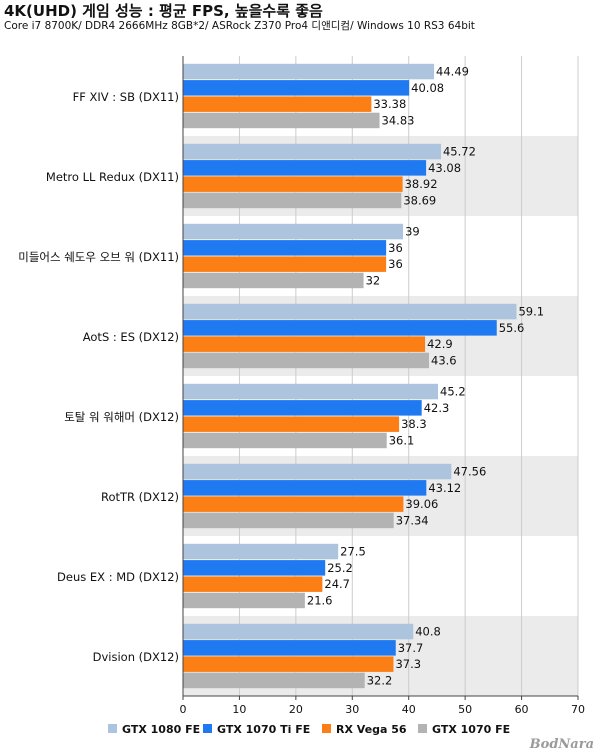 The height and width of the screenshot is (754, 600). Describe the element at coordinates (121, 417) in the screenshot. I see `category-label: 토탈 워 워해머 (DX12)` at that location.